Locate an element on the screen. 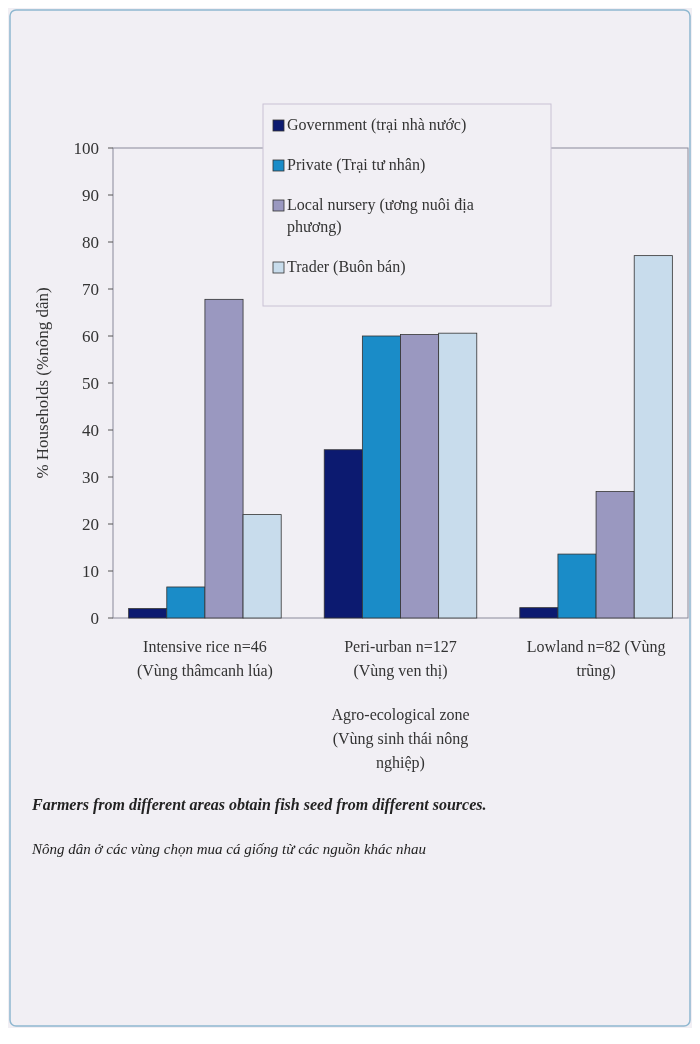  legend-label: Local nursery (ương nuôi địa phương) is located at coordinates (380, 216).